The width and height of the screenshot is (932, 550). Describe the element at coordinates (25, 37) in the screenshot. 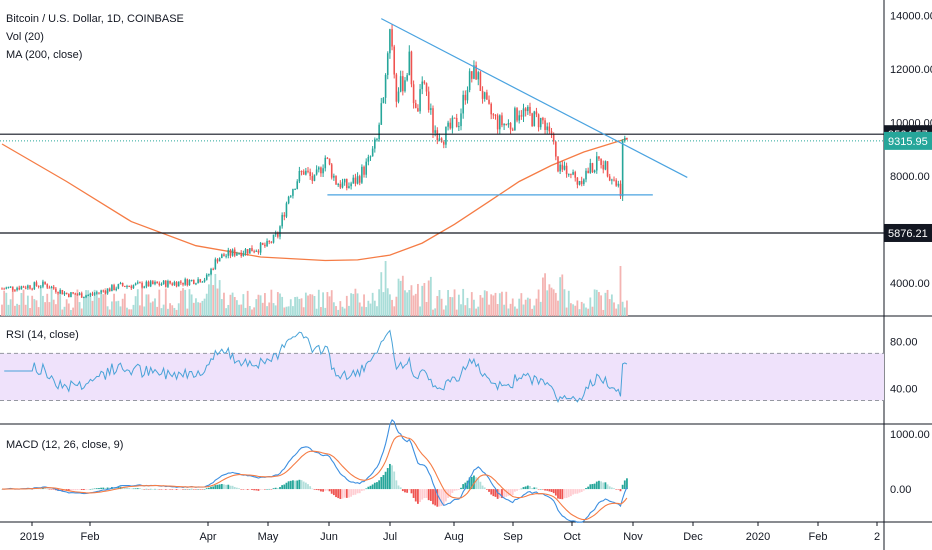

I see `volume-label: Vol (20)` at that location.